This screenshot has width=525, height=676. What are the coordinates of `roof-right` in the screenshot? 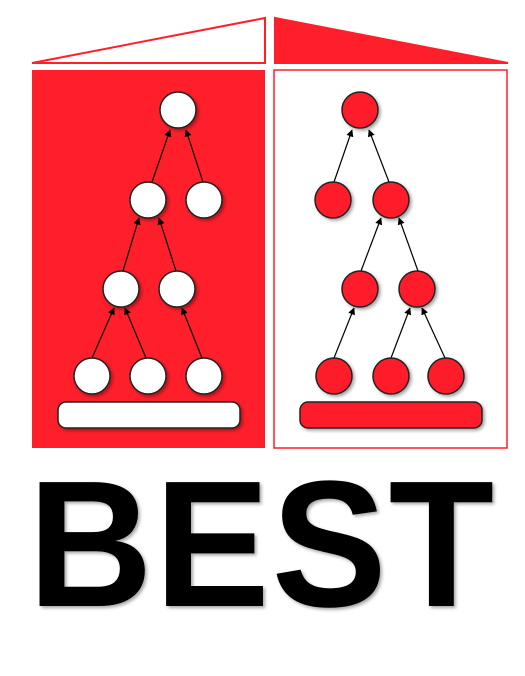 It's located at (391, 40).